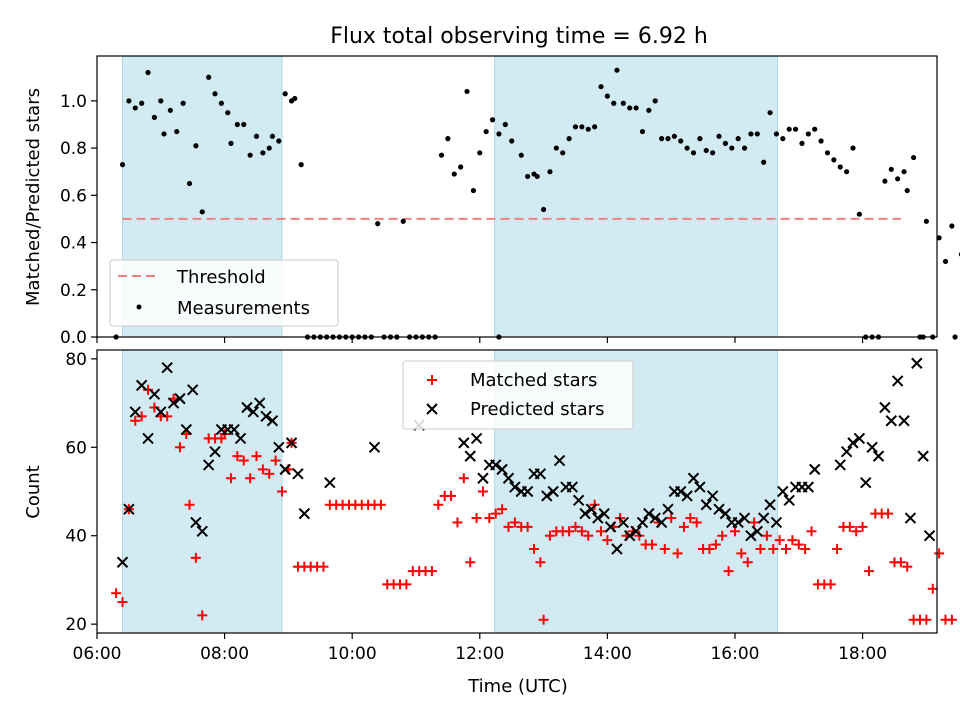 The width and height of the screenshot is (960, 720). What do you see at coordinates (81, 492) in the screenshot?
I see `bottom-y-ticks: 20 40 60 80` at bounding box center [81, 492].